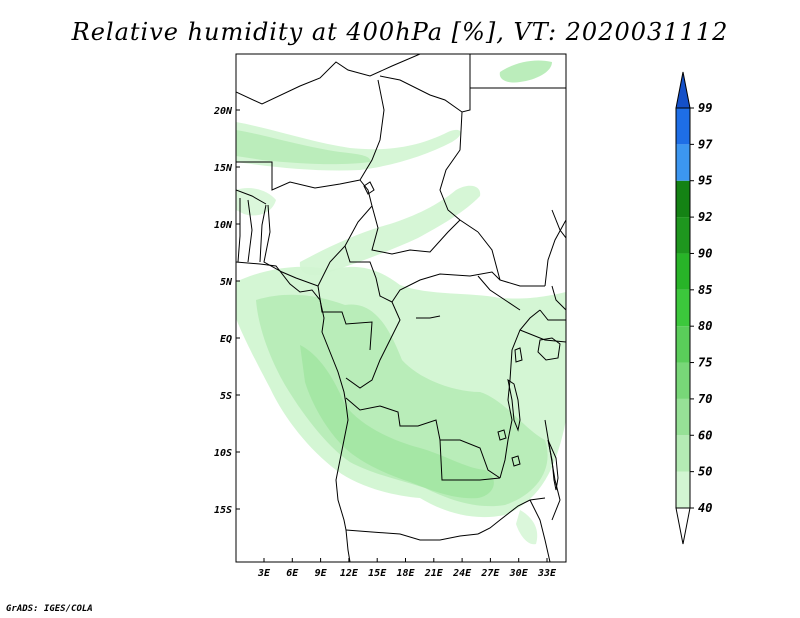 Image resolution: width=800 pixels, height=618 pixels. Describe the element at coordinates (705, 181) in the screenshot. I see `colorbar-label: 95` at that location.